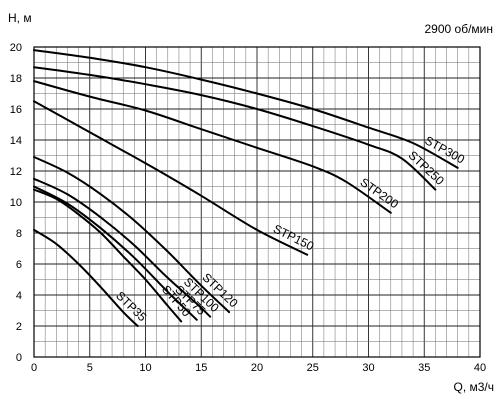 This screenshot has width=500, height=400. I want to click on y-tick-labels: 0 2 4 6 8 10 12 14 16 18 20, so click(16, 203).